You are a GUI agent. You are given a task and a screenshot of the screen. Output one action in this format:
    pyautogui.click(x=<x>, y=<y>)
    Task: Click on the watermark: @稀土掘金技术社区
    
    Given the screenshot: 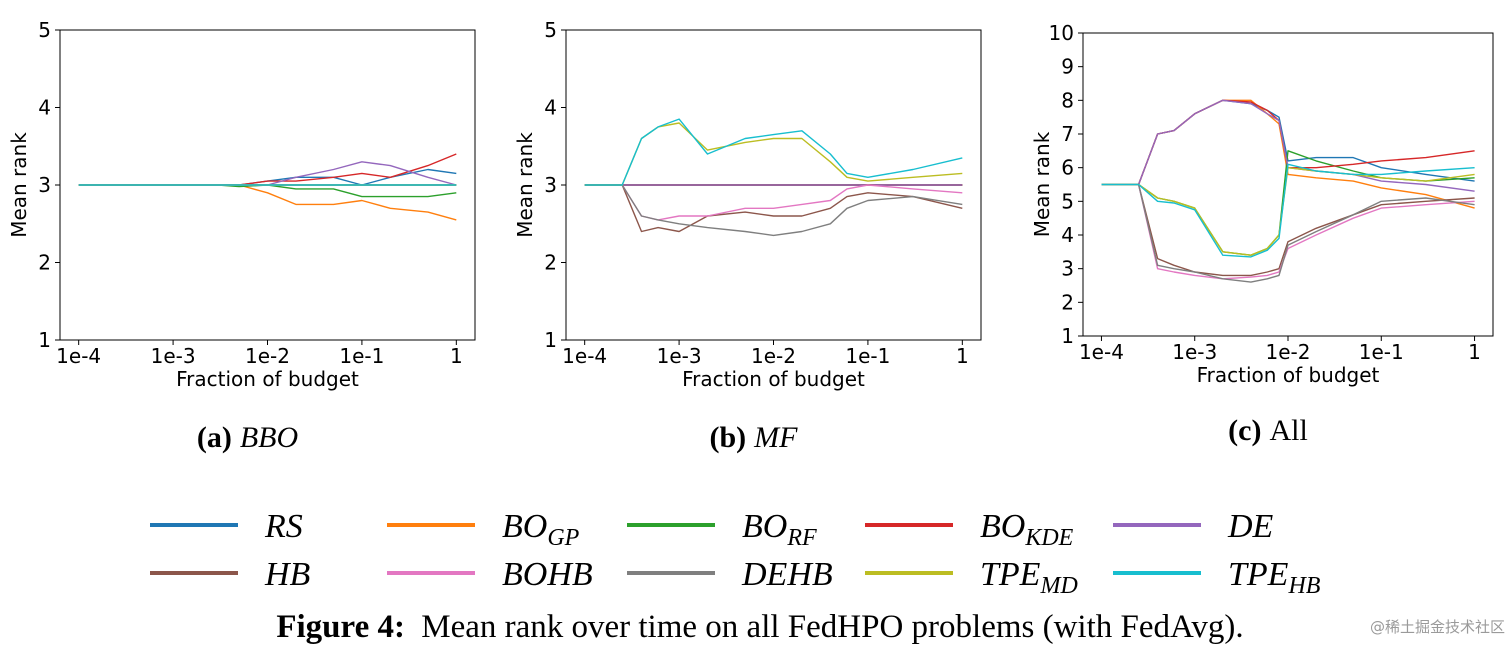 What is the action you would take?
    pyautogui.click(x=1437, y=627)
    